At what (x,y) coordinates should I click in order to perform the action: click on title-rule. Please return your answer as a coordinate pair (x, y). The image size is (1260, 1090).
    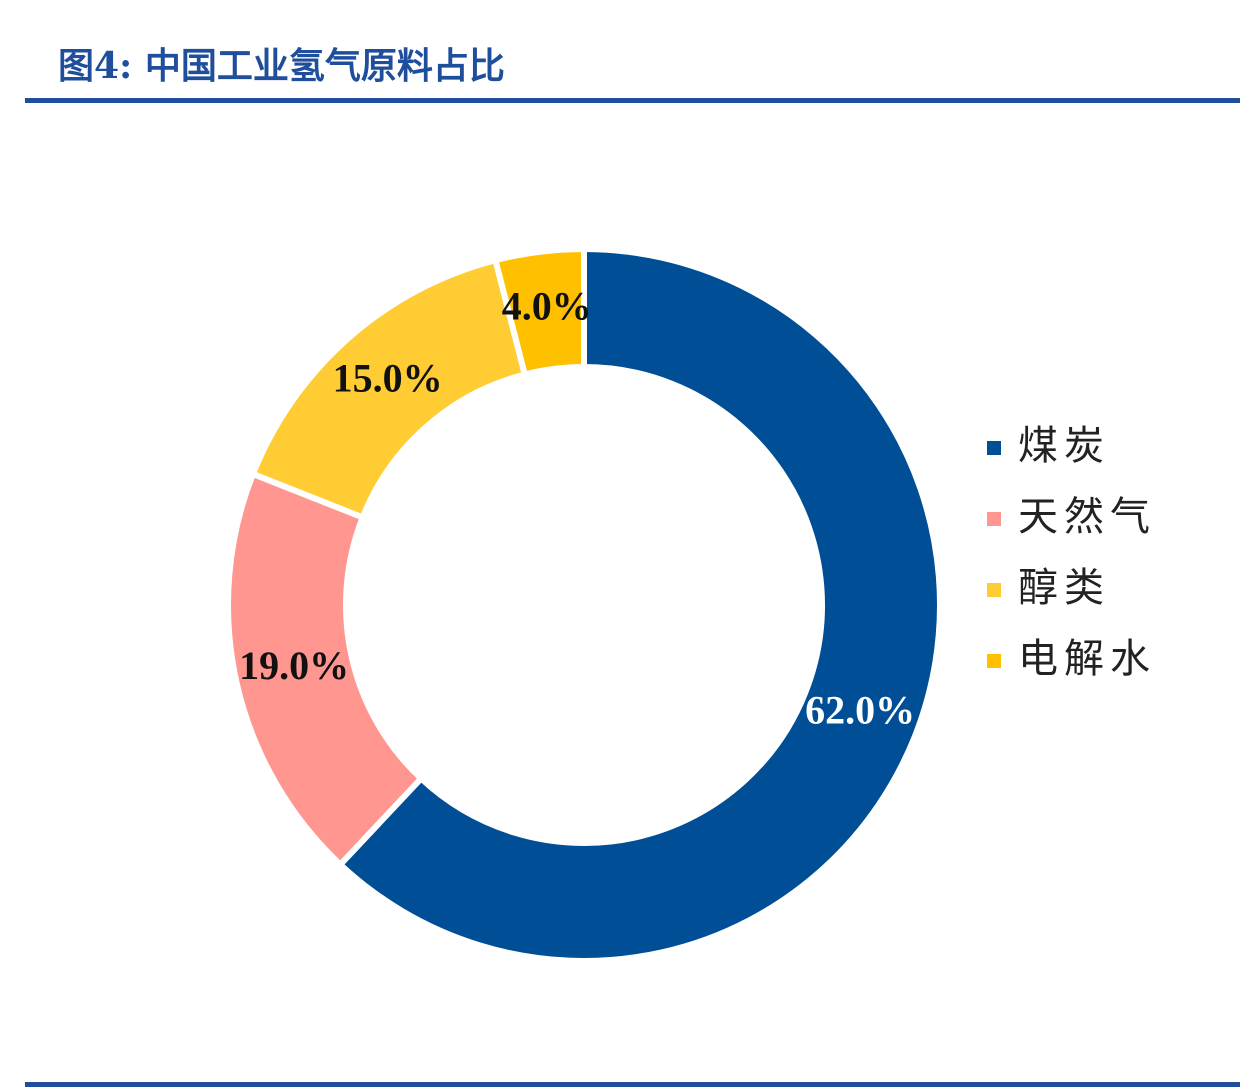
    Looking at the image, I should click on (632, 100).